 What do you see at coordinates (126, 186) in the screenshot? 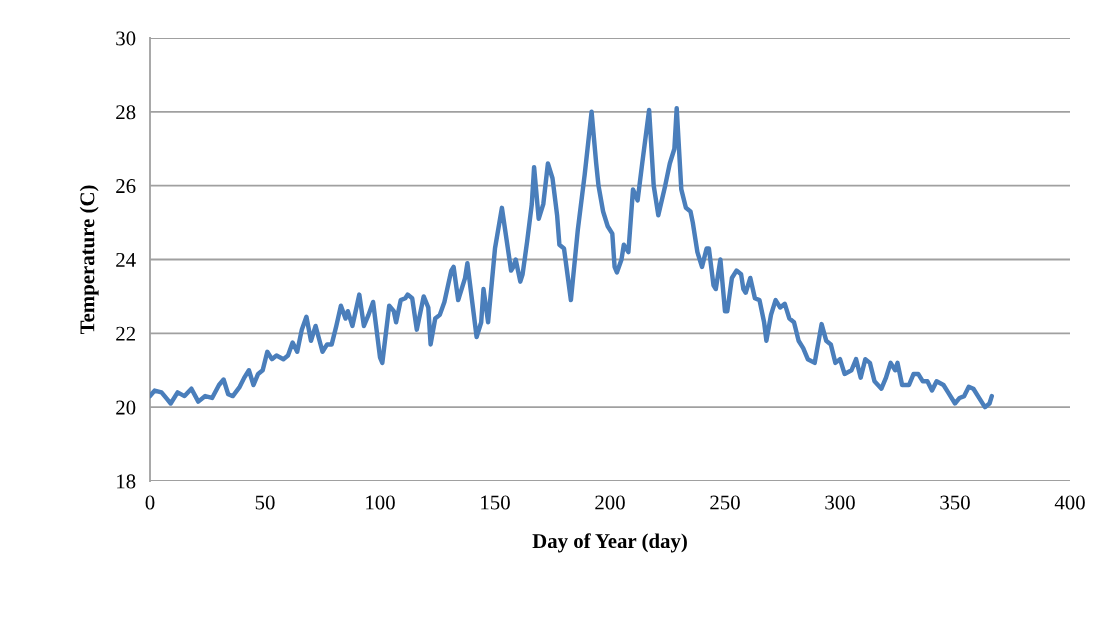
I see `y-tick-label: 26` at bounding box center [126, 186].